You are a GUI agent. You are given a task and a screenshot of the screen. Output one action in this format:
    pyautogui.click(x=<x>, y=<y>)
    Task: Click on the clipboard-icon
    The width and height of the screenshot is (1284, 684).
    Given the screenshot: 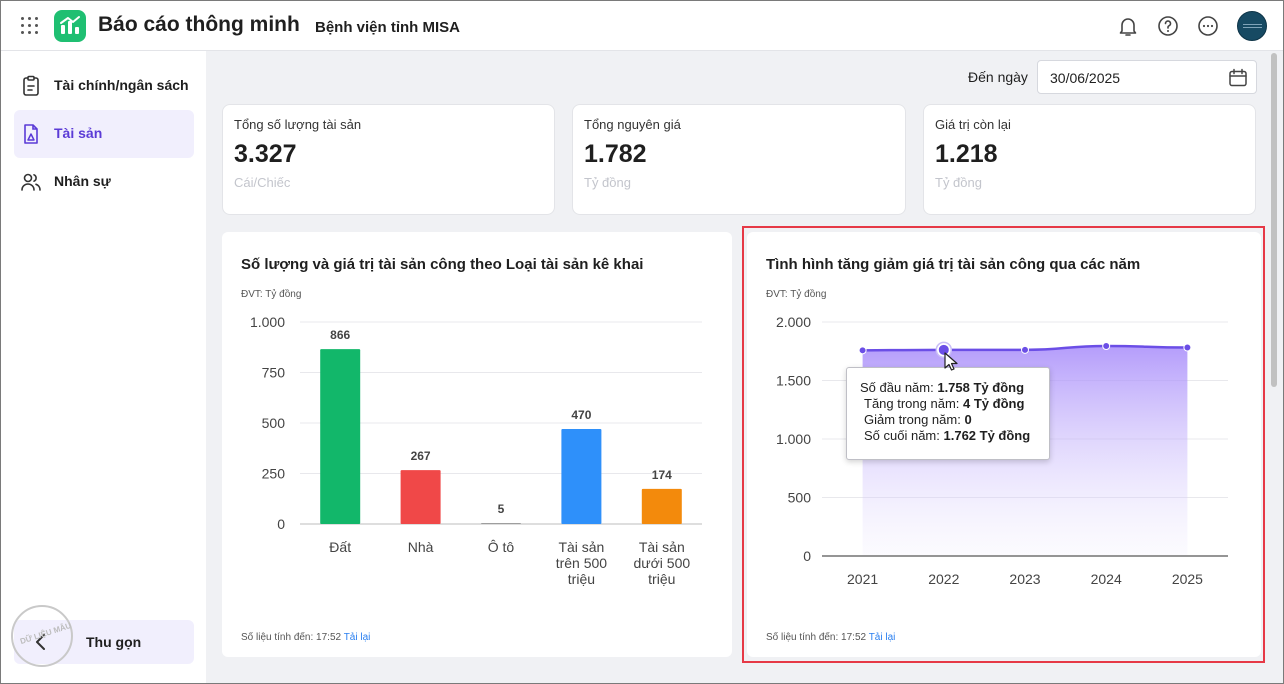 What is the action you would take?
    pyautogui.click(x=31, y=85)
    